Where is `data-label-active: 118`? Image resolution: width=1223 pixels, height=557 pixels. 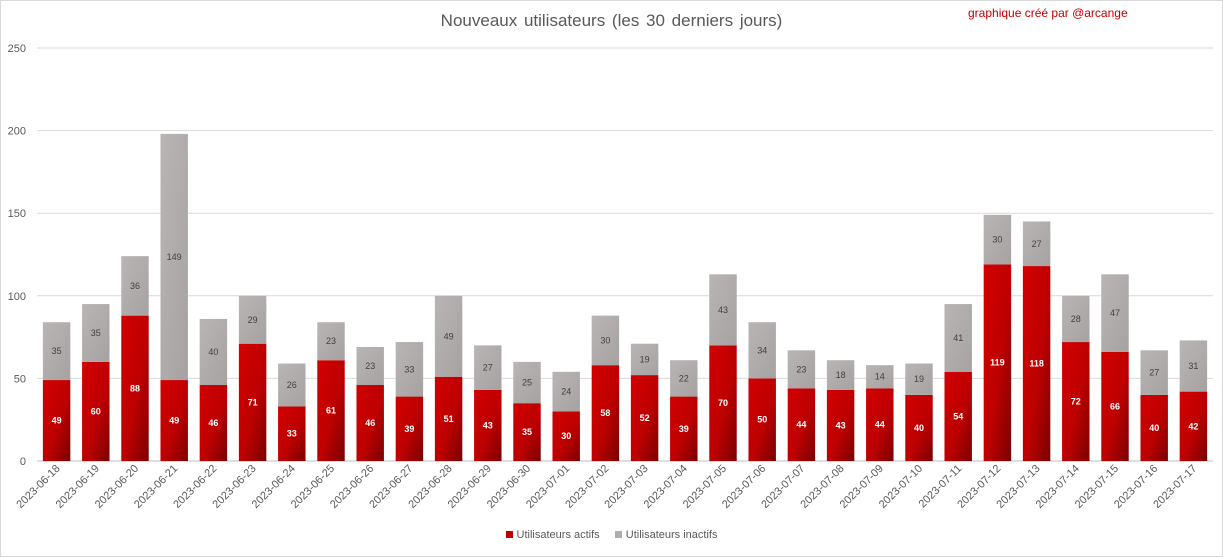 data-label-active: 118 is located at coordinates (1036, 364).